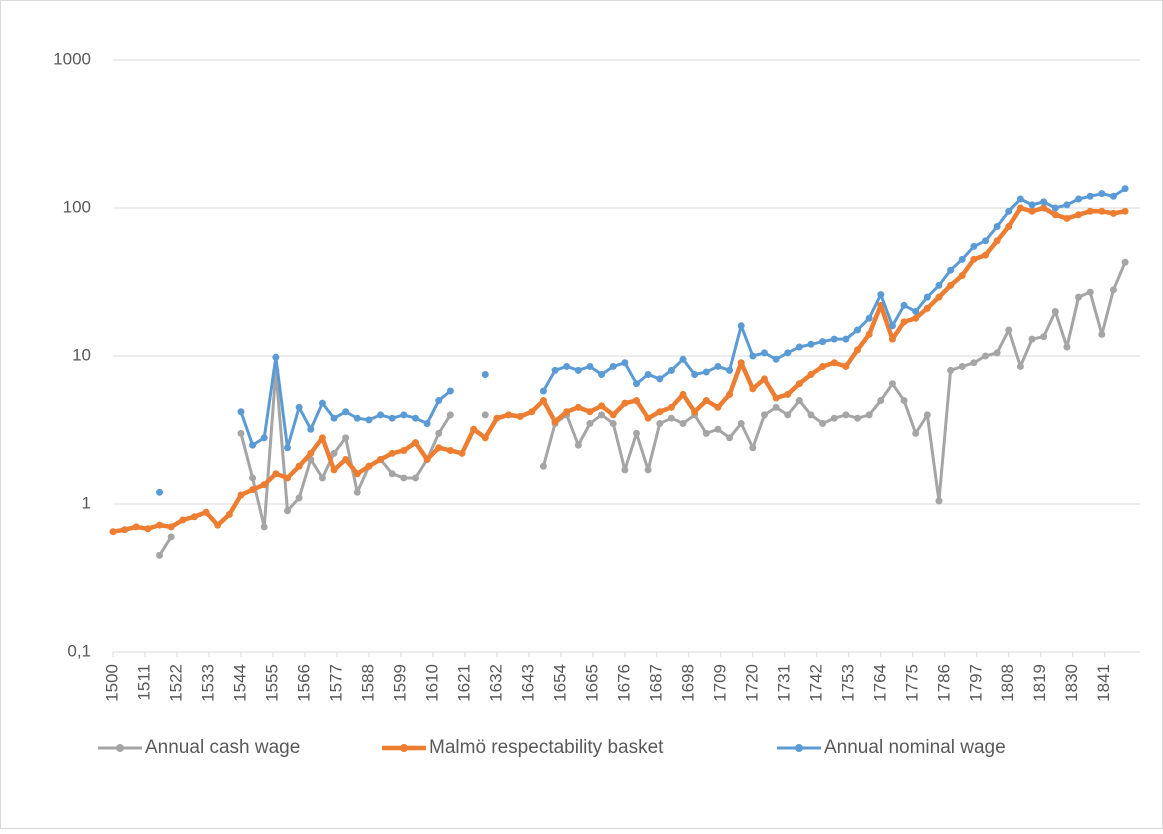 Image resolution: width=1163 pixels, height=834 pixels. What do you see at coordinates (527, 683) in the screenshot?
I see `x-tick-label: 1643` at bounding box center [527, 683].